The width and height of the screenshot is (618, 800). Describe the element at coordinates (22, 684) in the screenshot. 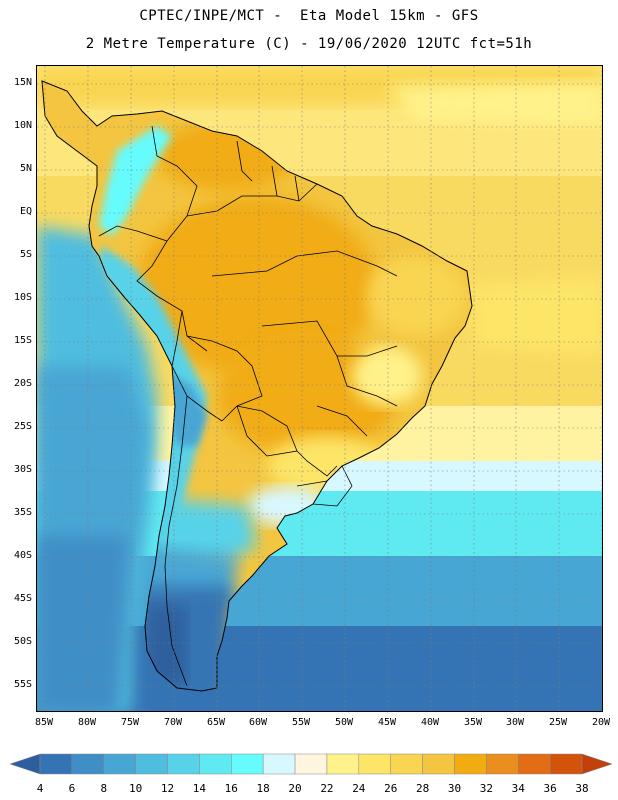

I see `latitude-label: 55S` at that location.